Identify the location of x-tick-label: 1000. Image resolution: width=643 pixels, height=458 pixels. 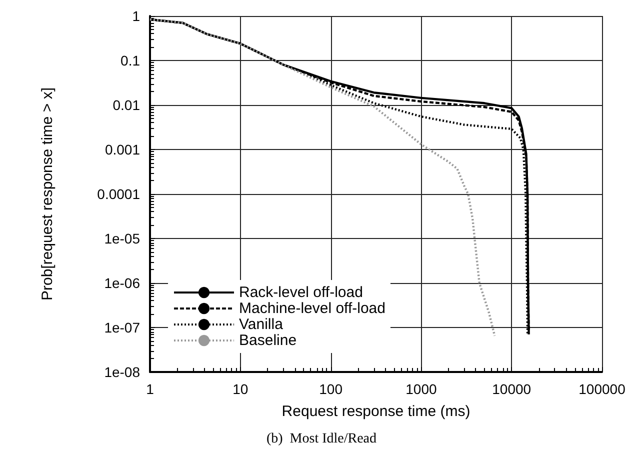
(421, 389).